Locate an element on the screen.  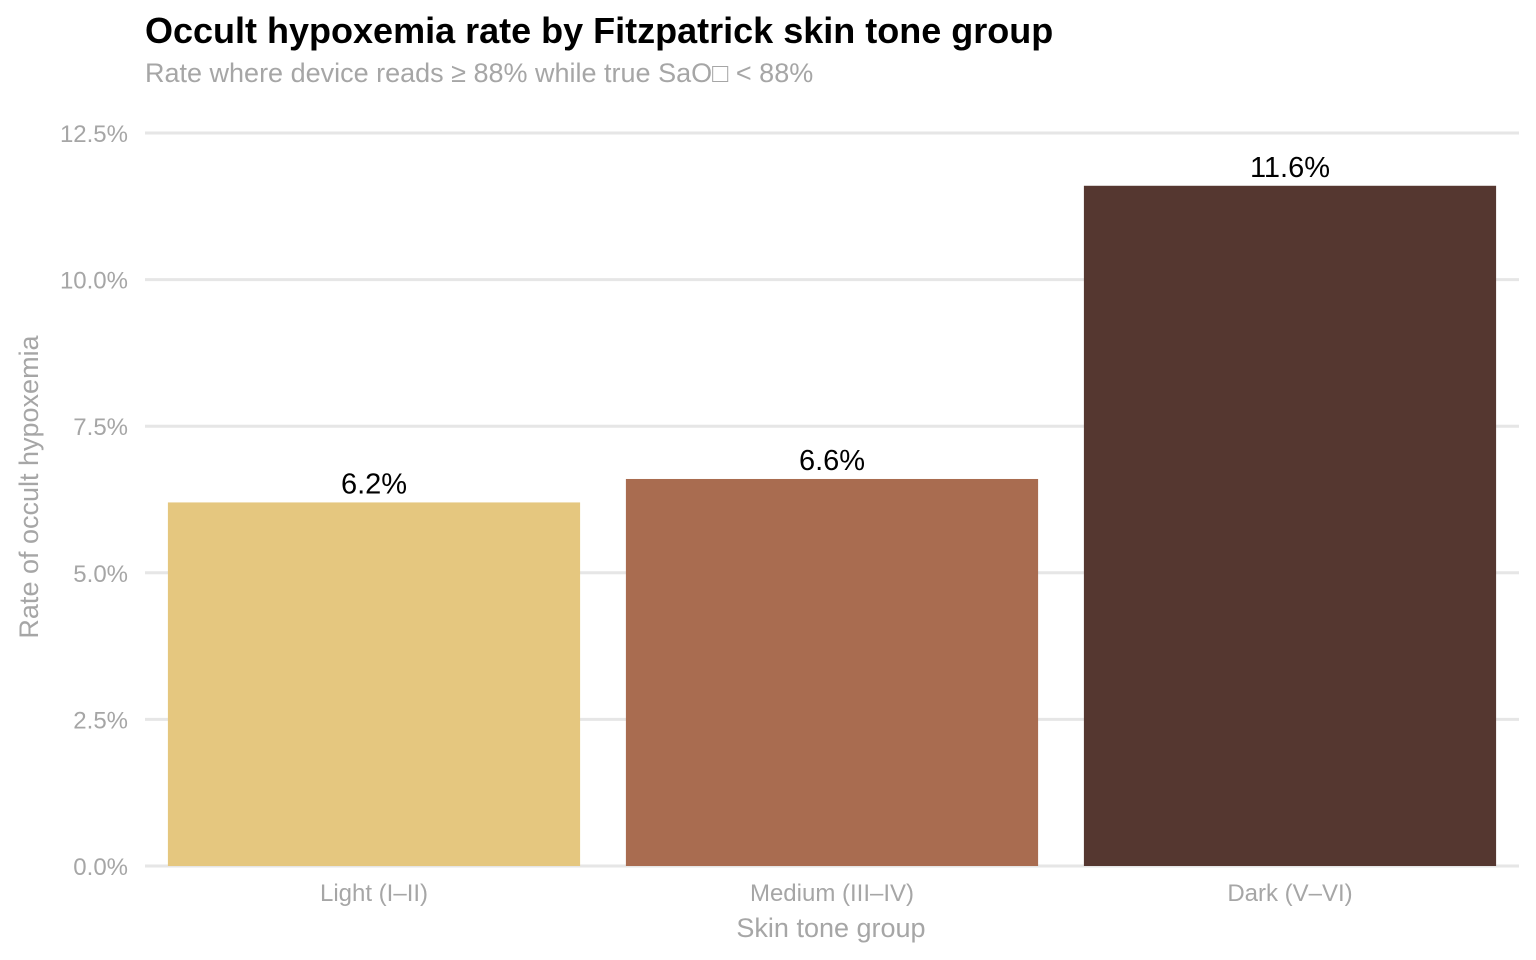
x-axis-ticks: Light (I–II) Medium (III–IV) Dark (V–VI) is located at coordinates (836, 893).